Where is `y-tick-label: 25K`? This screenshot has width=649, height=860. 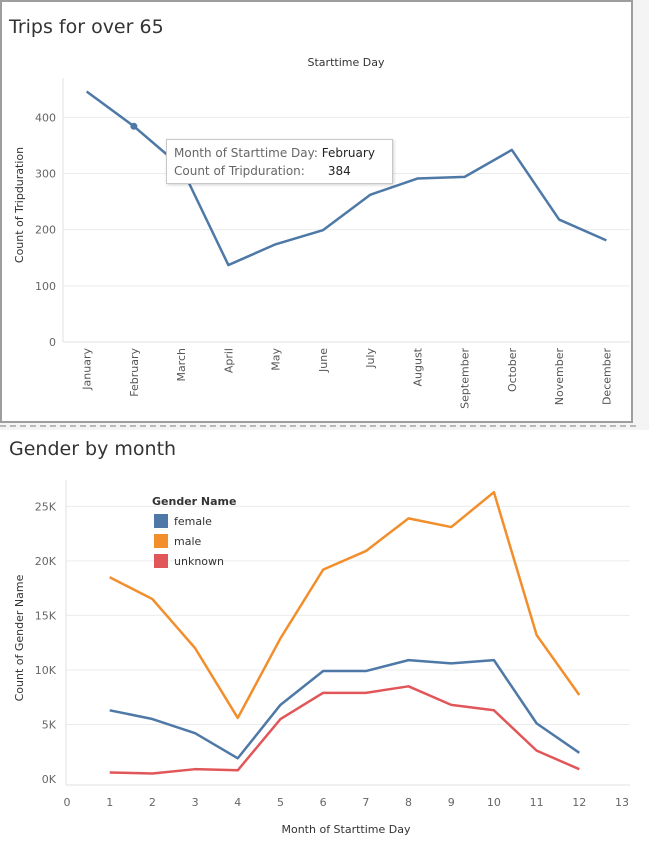 y-tick-label: 25K is located at coordinates (46, 506).